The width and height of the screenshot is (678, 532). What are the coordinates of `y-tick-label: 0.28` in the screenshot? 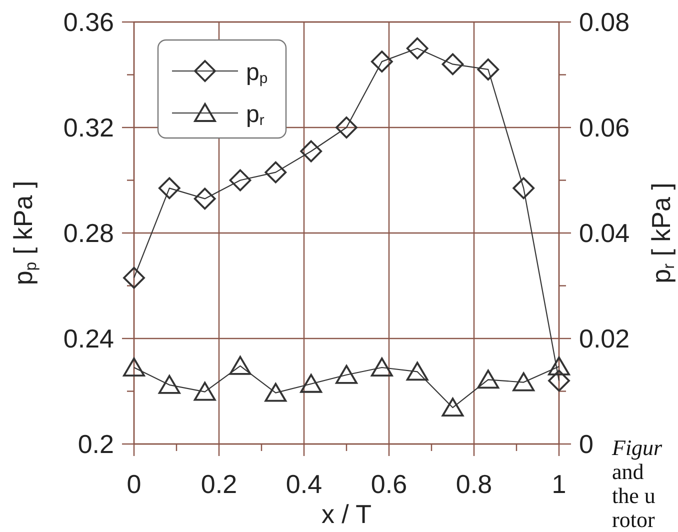 It's located at (88, 233).